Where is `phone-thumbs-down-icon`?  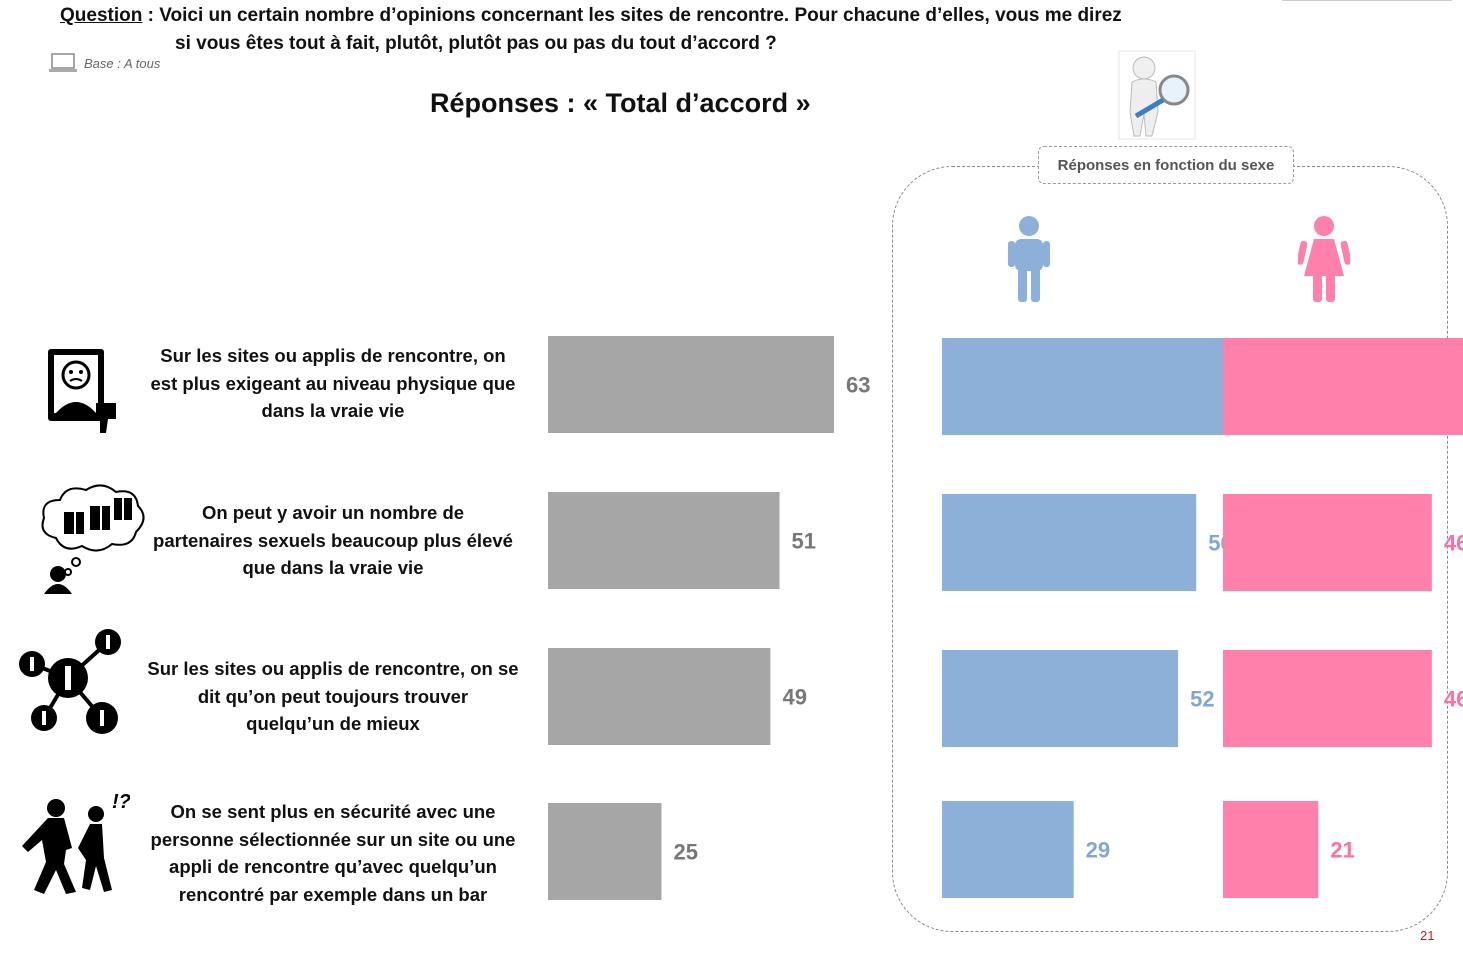
phone-thumbs-down-icon is located at coordinates (82, 391).